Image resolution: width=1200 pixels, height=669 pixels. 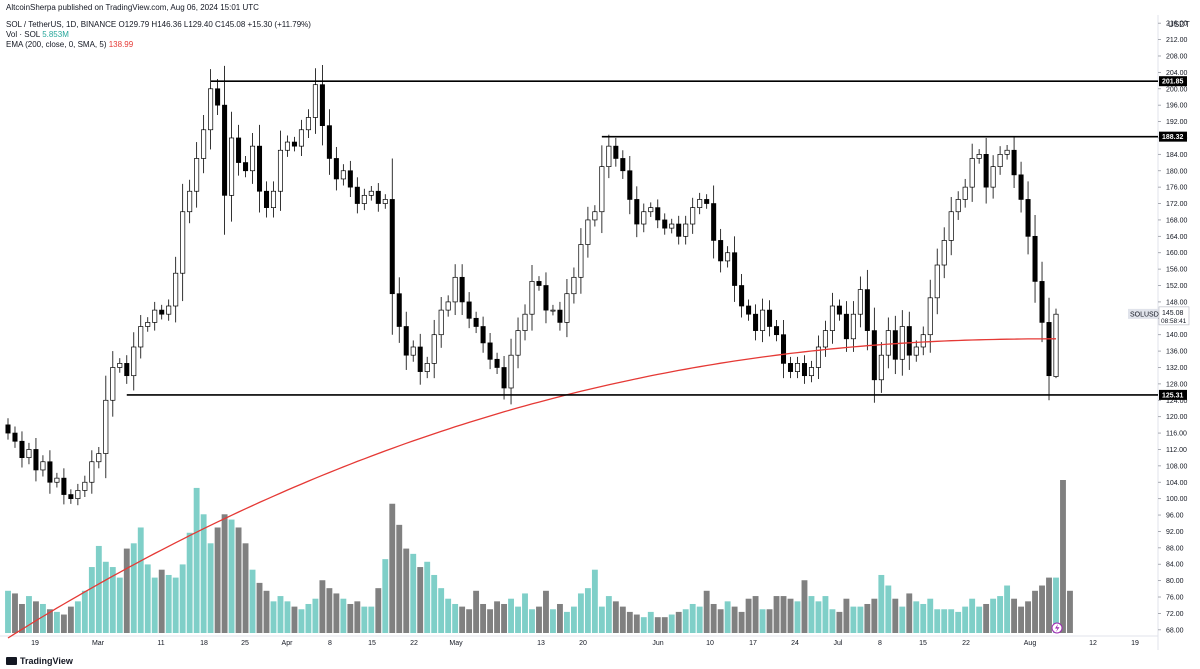 What do you see at coordinates (1176, 450) in the screenshot?
I see `price-tick-label: 112.00` at bounding box center [1176, 450].